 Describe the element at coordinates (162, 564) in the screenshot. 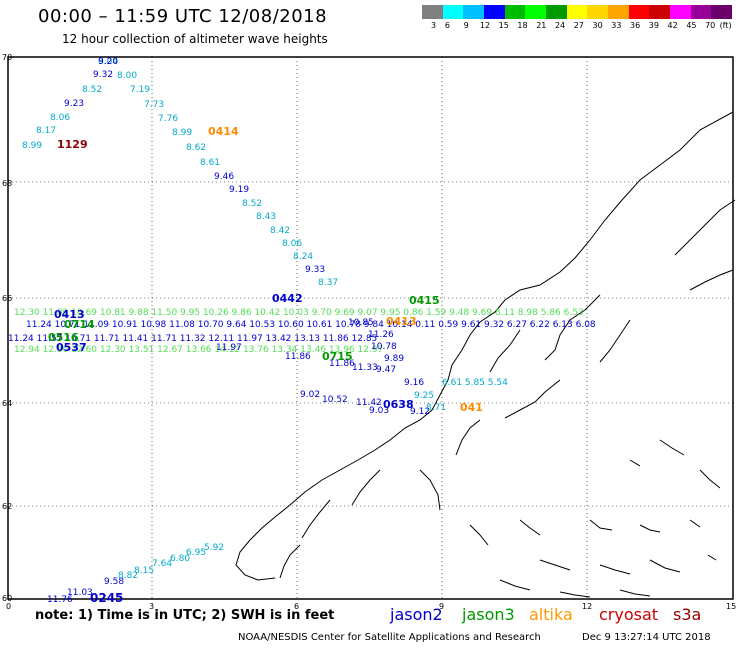

I see `track-value: 7.64` at that location.